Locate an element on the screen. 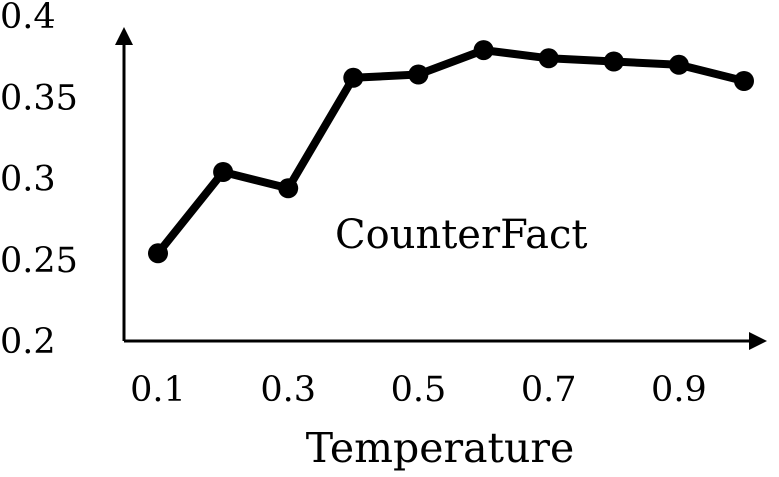 This screenshot has height=477, width=779. y-tick-label: 0.4 is located at coordinates (28, 18).